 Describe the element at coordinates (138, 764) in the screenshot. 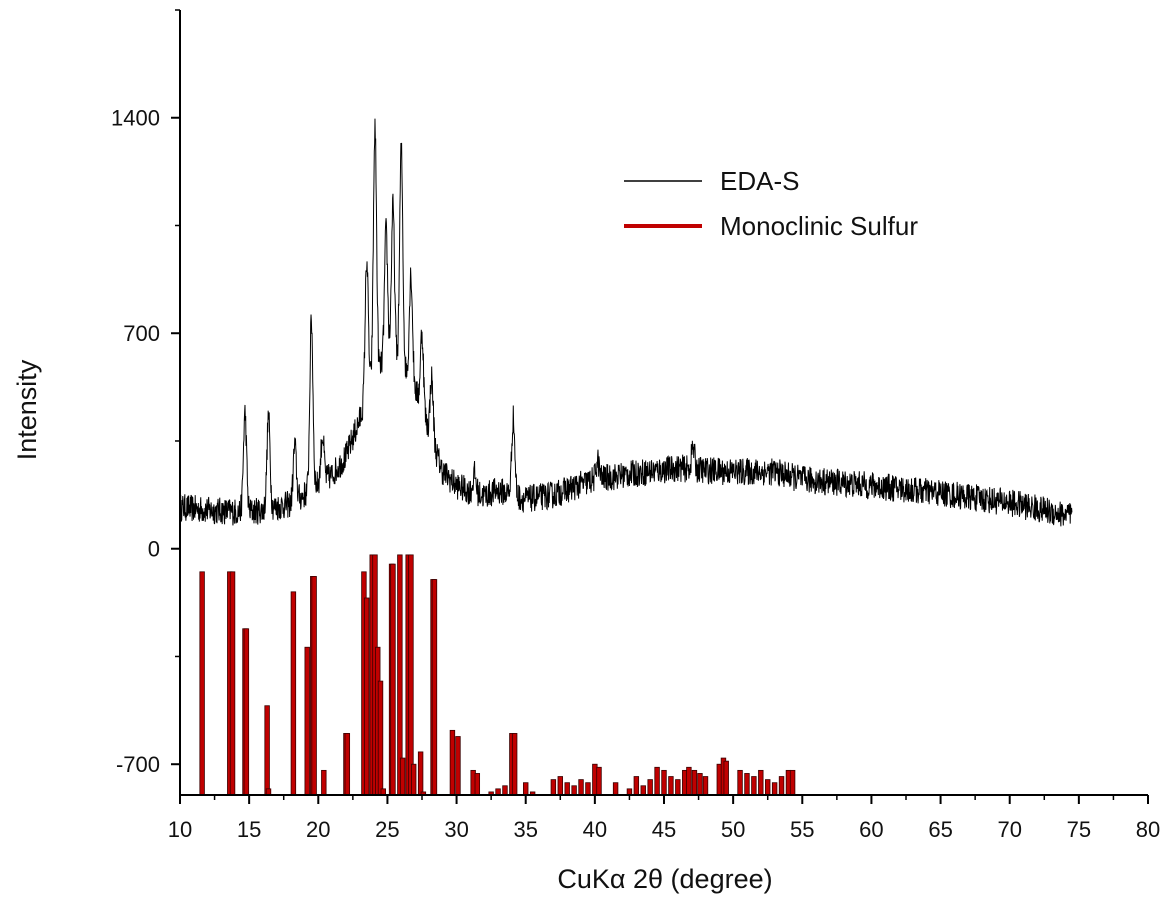

I see `y-tick-label: -700` at that location.